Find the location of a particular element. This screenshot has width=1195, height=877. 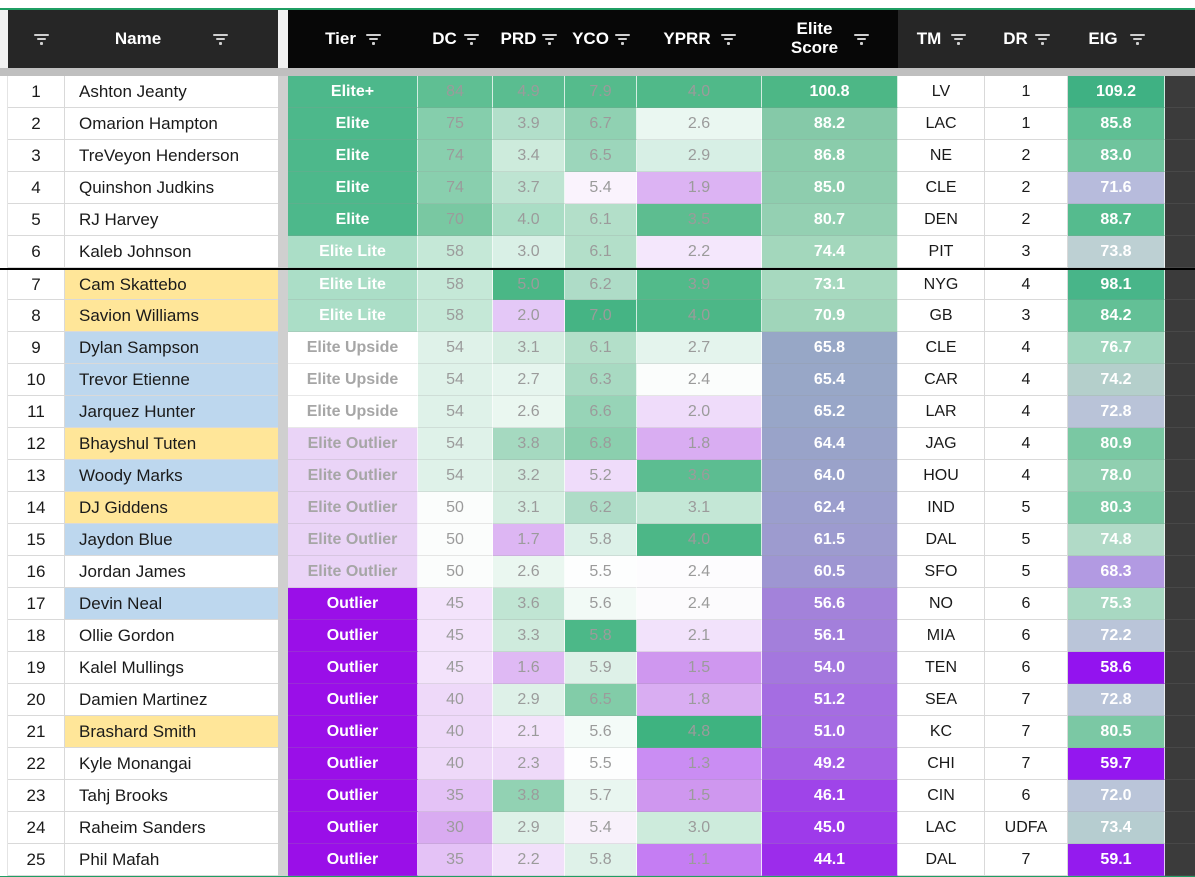

prd-cell: 2.7 is located at coordinates (529, 380).